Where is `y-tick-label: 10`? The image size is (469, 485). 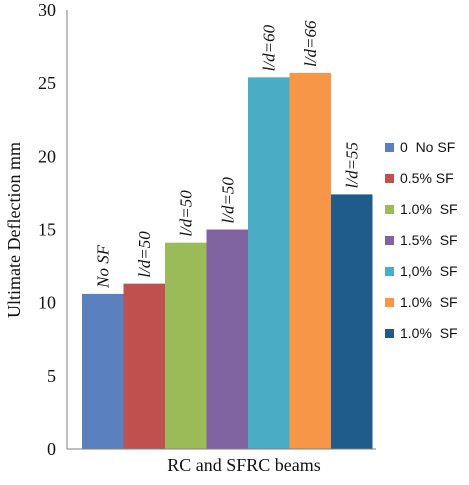 y-tick-label: 10 is located at coordinates (47, 303).